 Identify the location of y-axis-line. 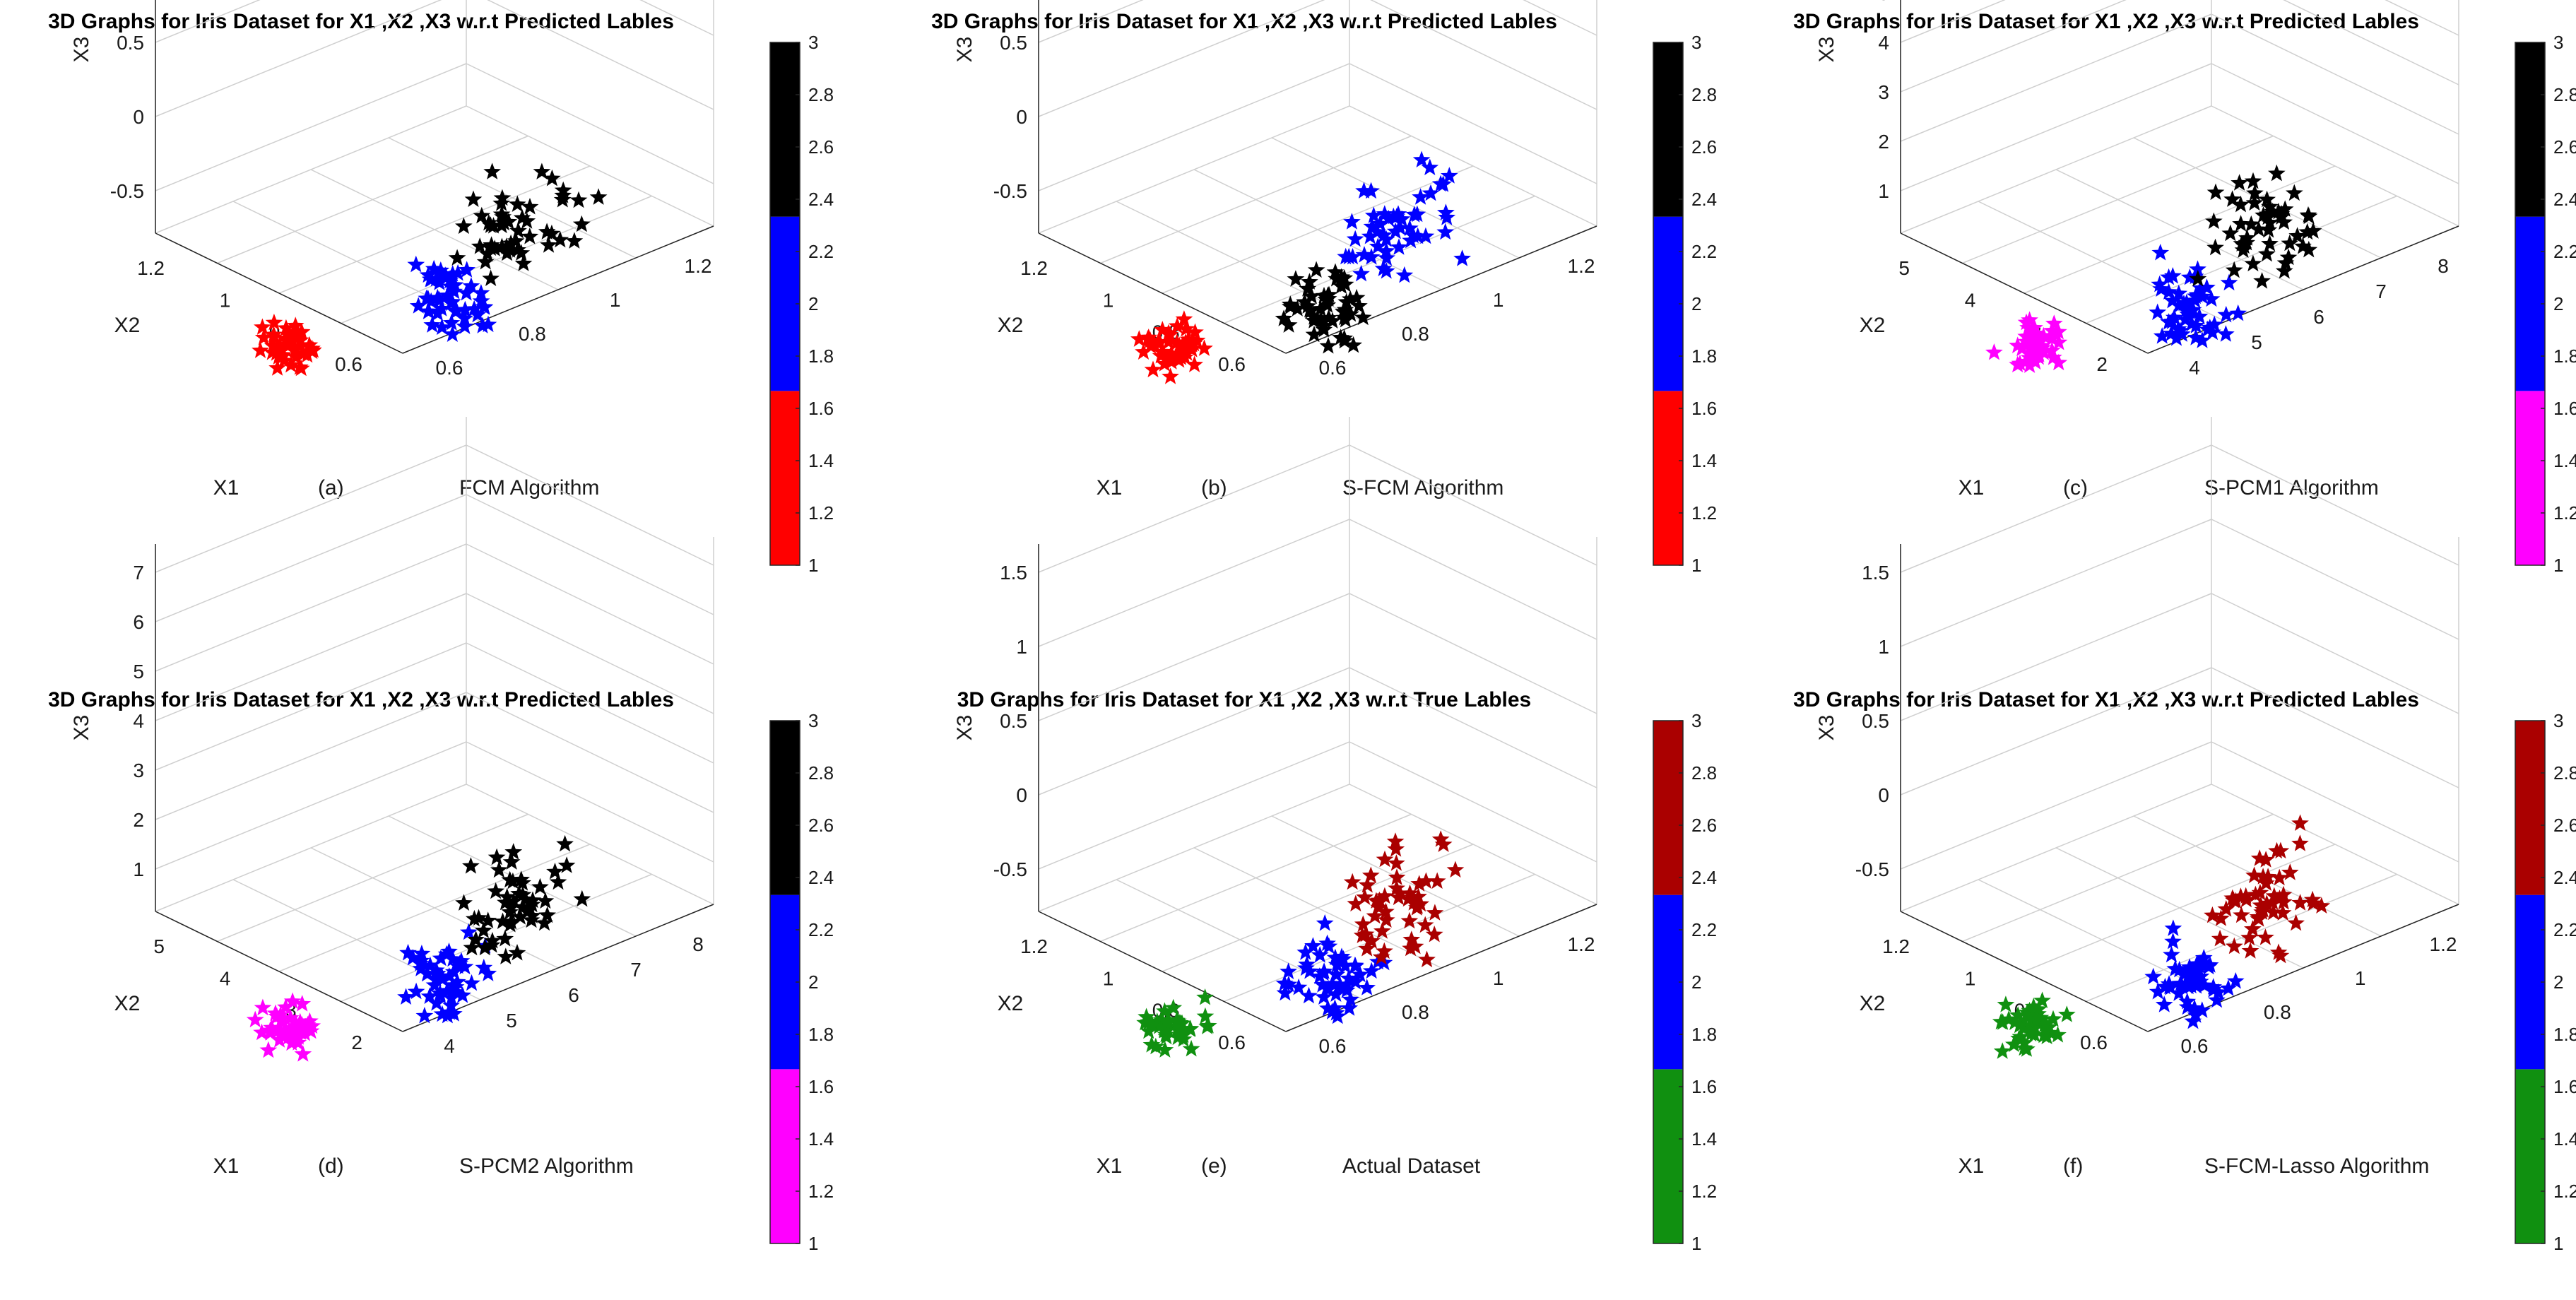
(1162, 293).